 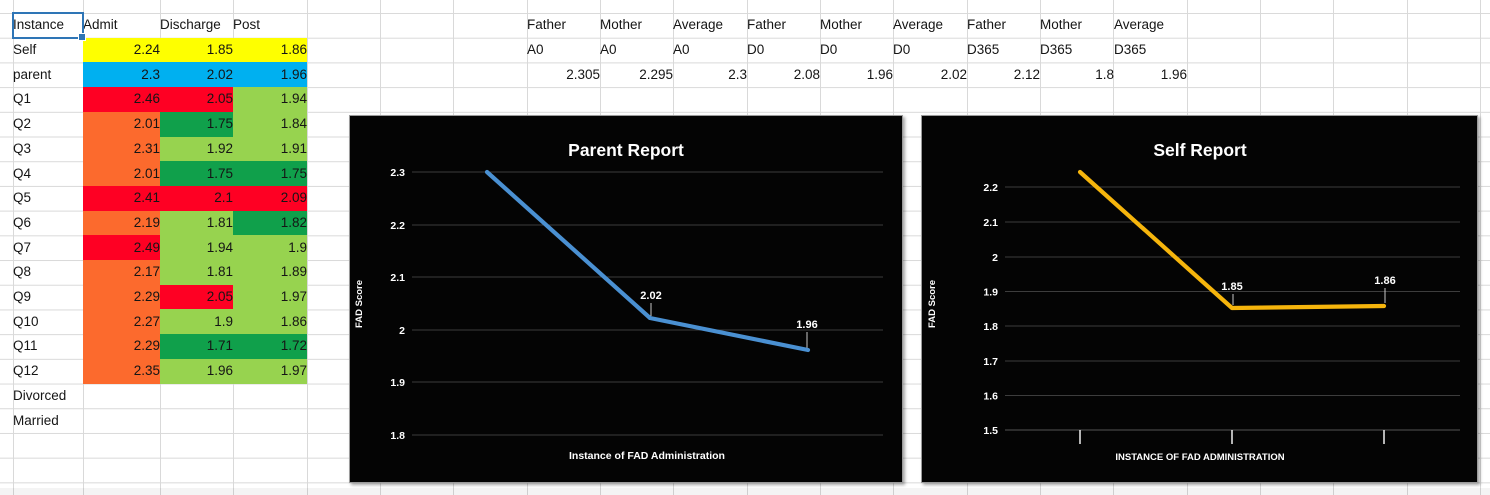 I want to click on parent-series-line, so click(x=647, y=261).